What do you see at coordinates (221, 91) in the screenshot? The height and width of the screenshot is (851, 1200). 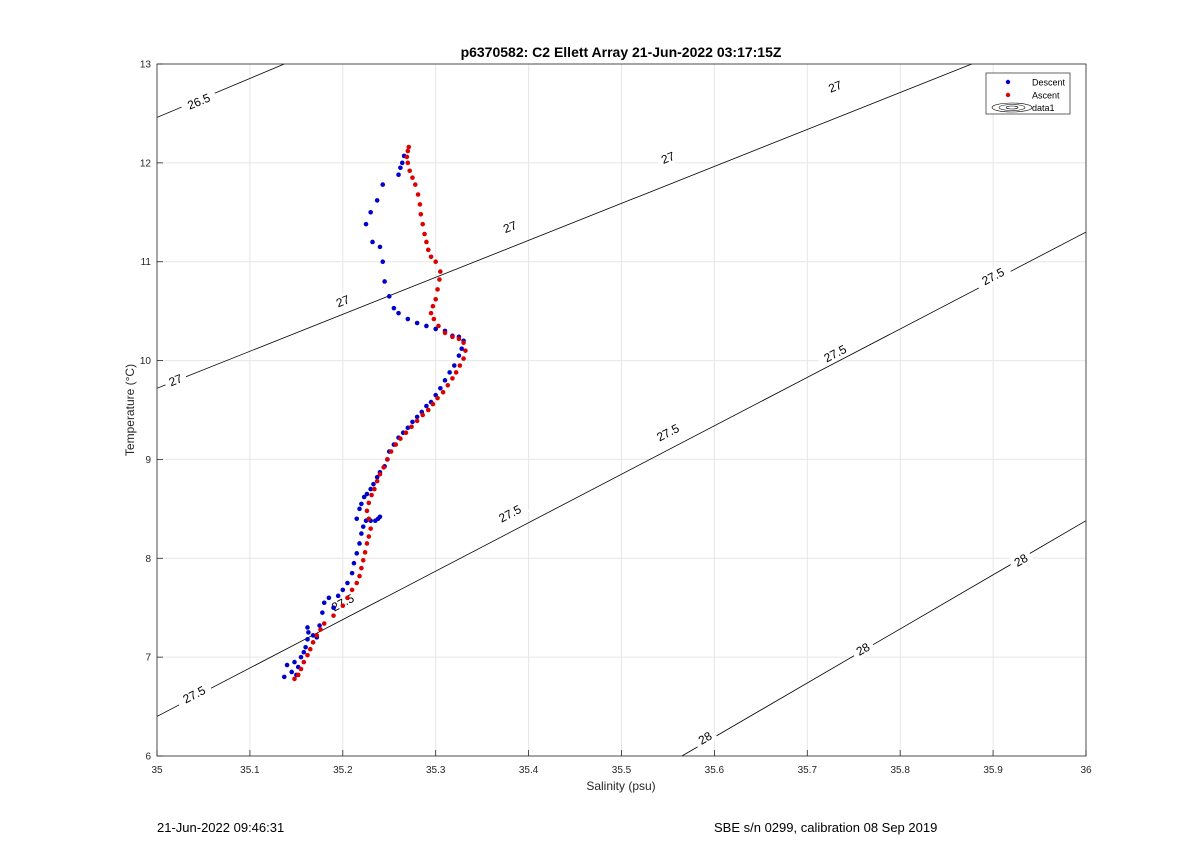 I see `contour-line` at bounding box center [221, 91].